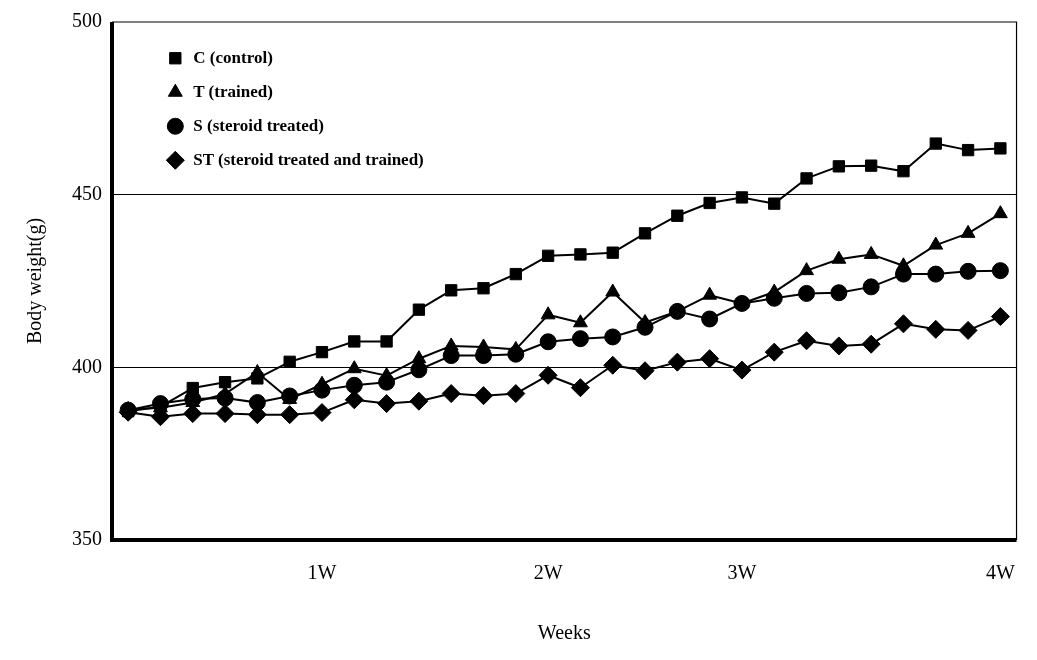 This screenshot has width=1037, height=660. Describe the element at coordinates (548, 572) in the screenshot. I see `x-tick-label: 2W` at that location.